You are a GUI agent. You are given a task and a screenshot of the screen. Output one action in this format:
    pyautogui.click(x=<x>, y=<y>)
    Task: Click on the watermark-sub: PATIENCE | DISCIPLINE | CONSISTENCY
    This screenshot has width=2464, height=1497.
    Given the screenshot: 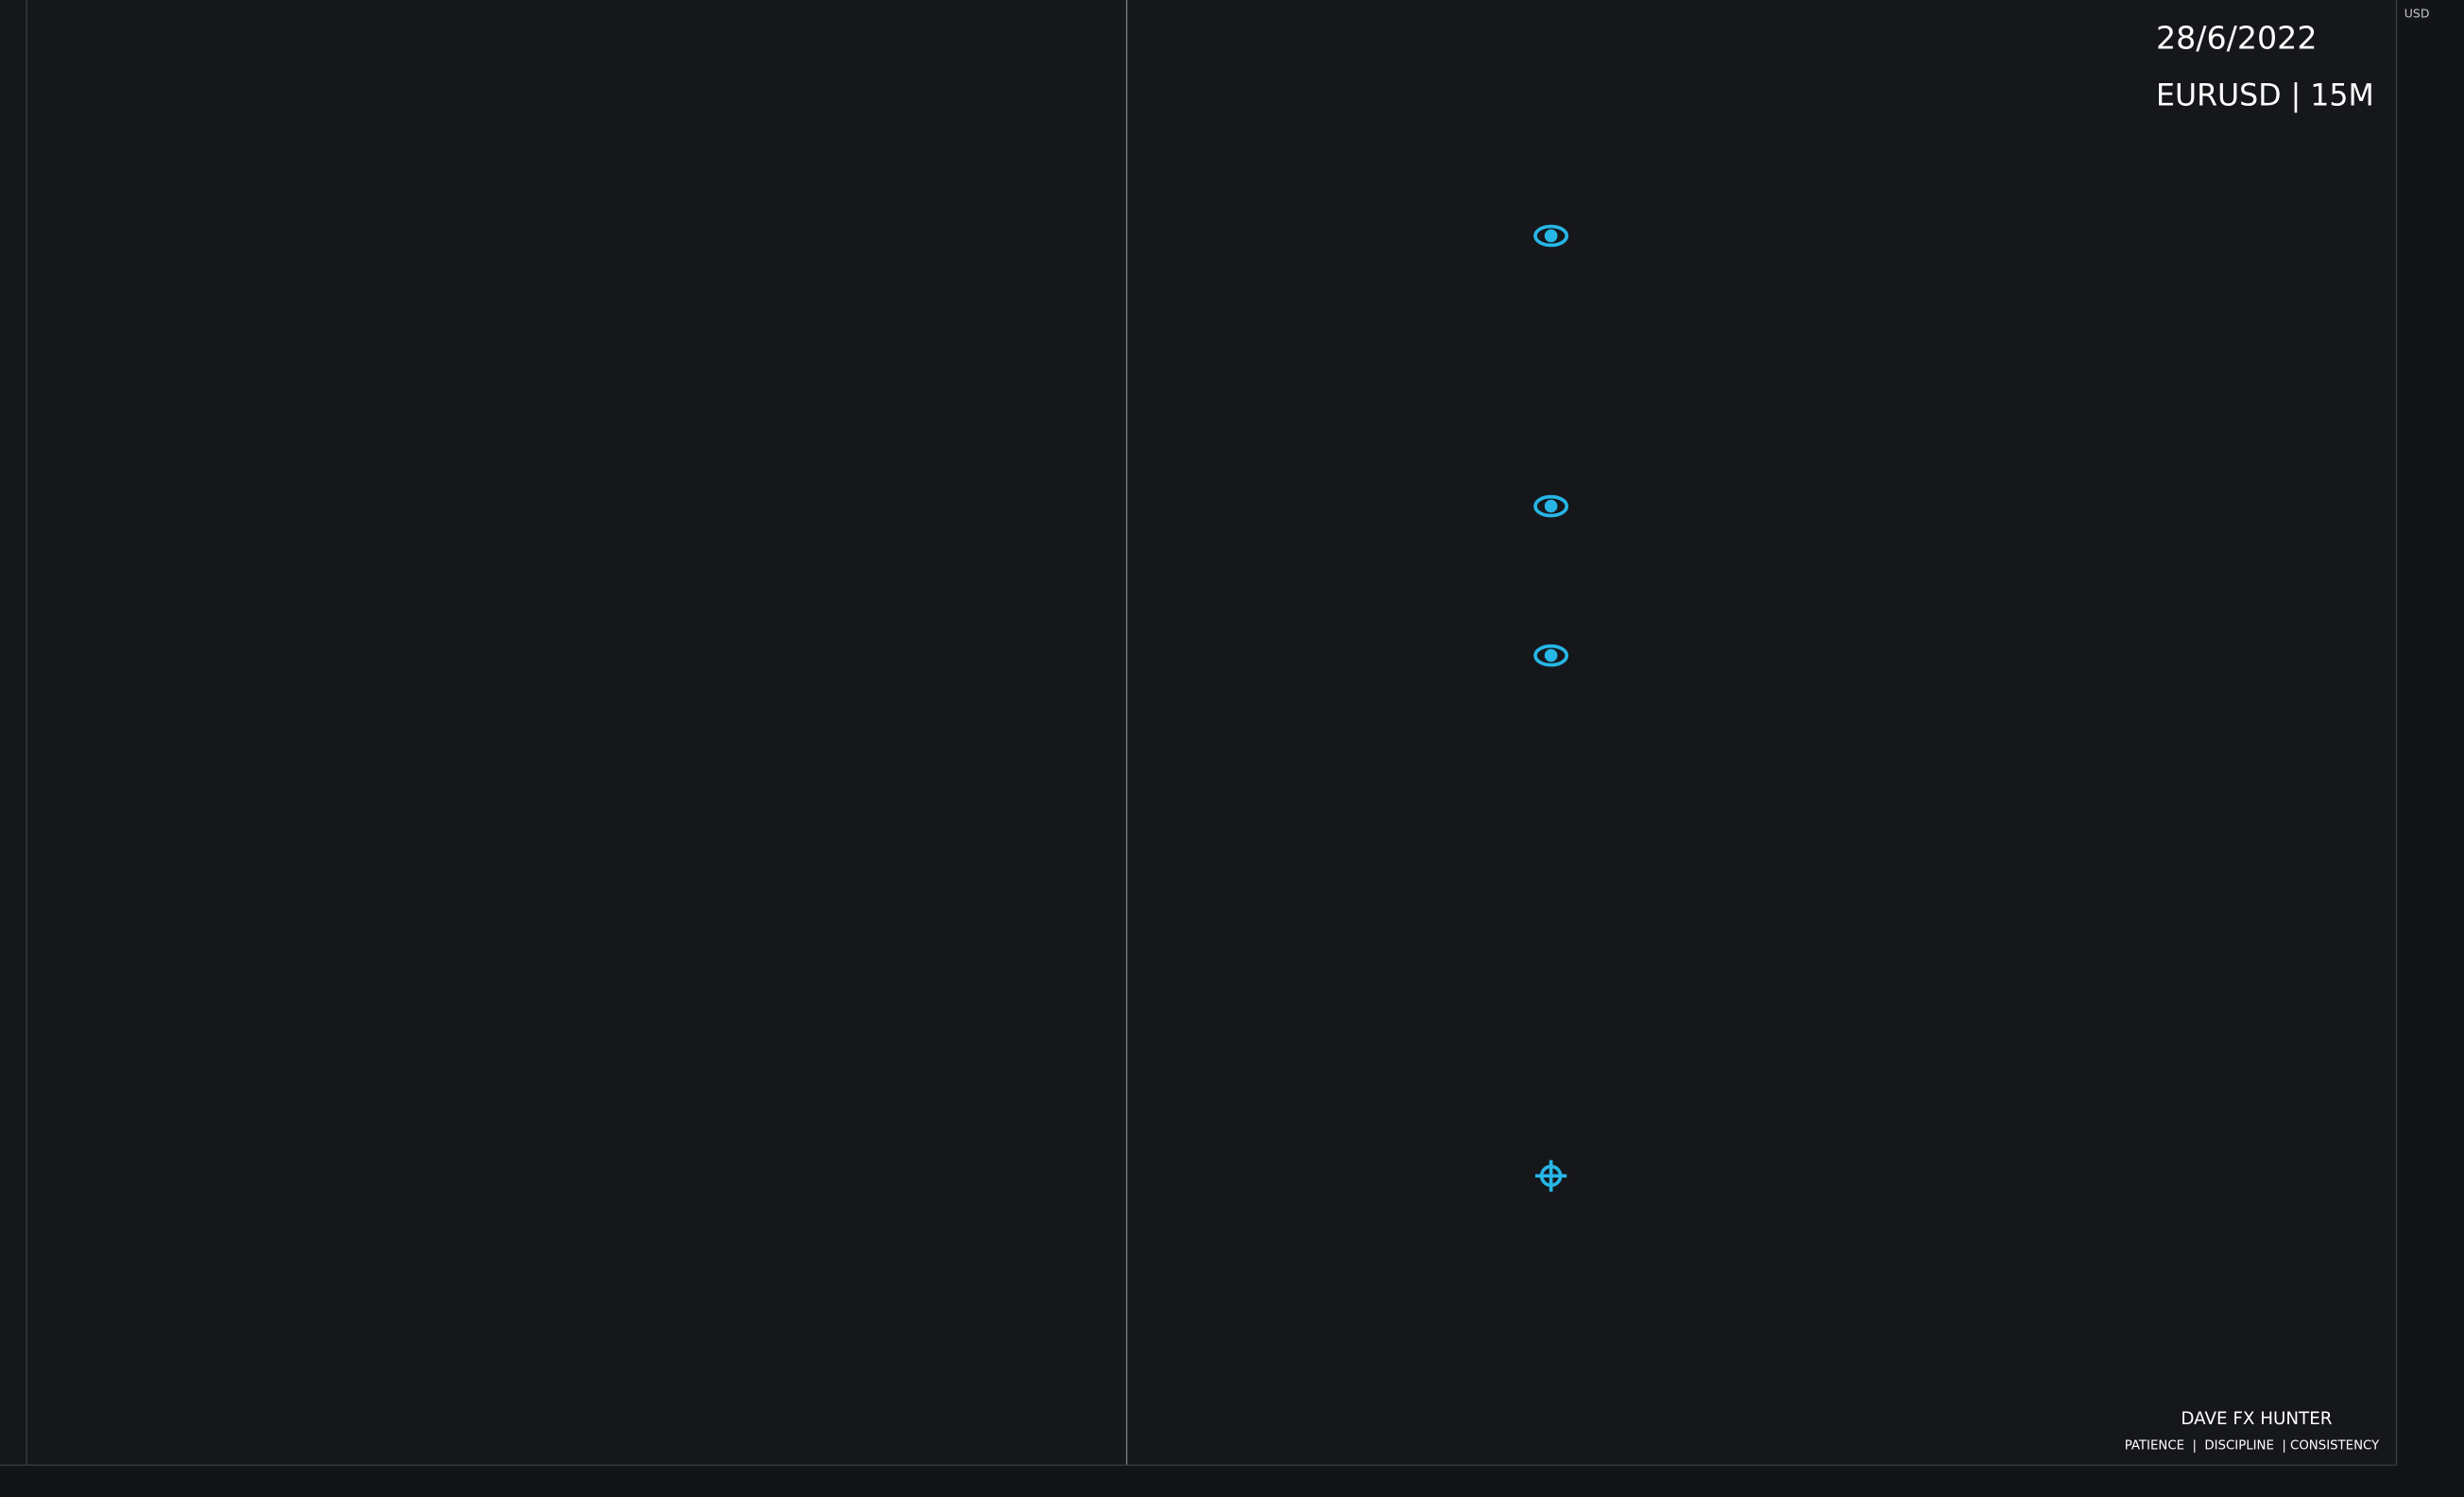 What is the action you would take?
    pyautogui.click(x=2252, y=1446)
    